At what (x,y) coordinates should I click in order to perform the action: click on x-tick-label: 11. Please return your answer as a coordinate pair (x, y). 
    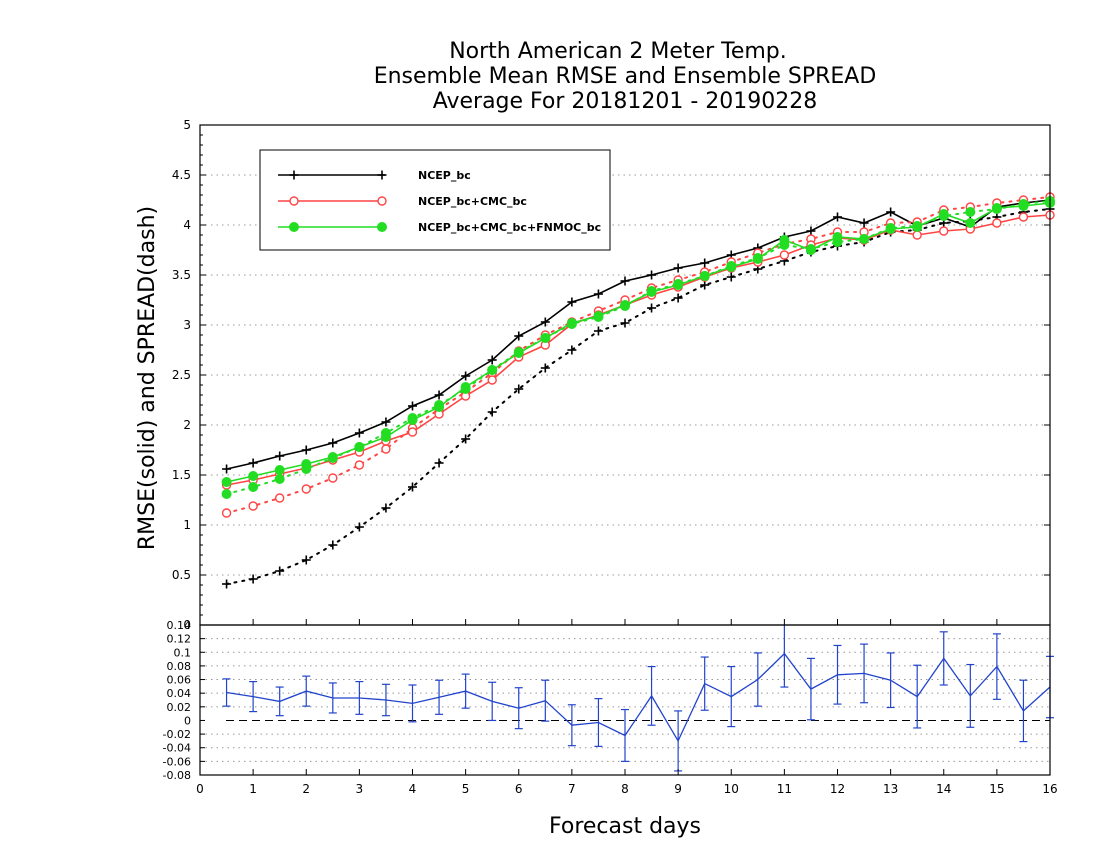
    Looking at the image, I should click on (784, 789).